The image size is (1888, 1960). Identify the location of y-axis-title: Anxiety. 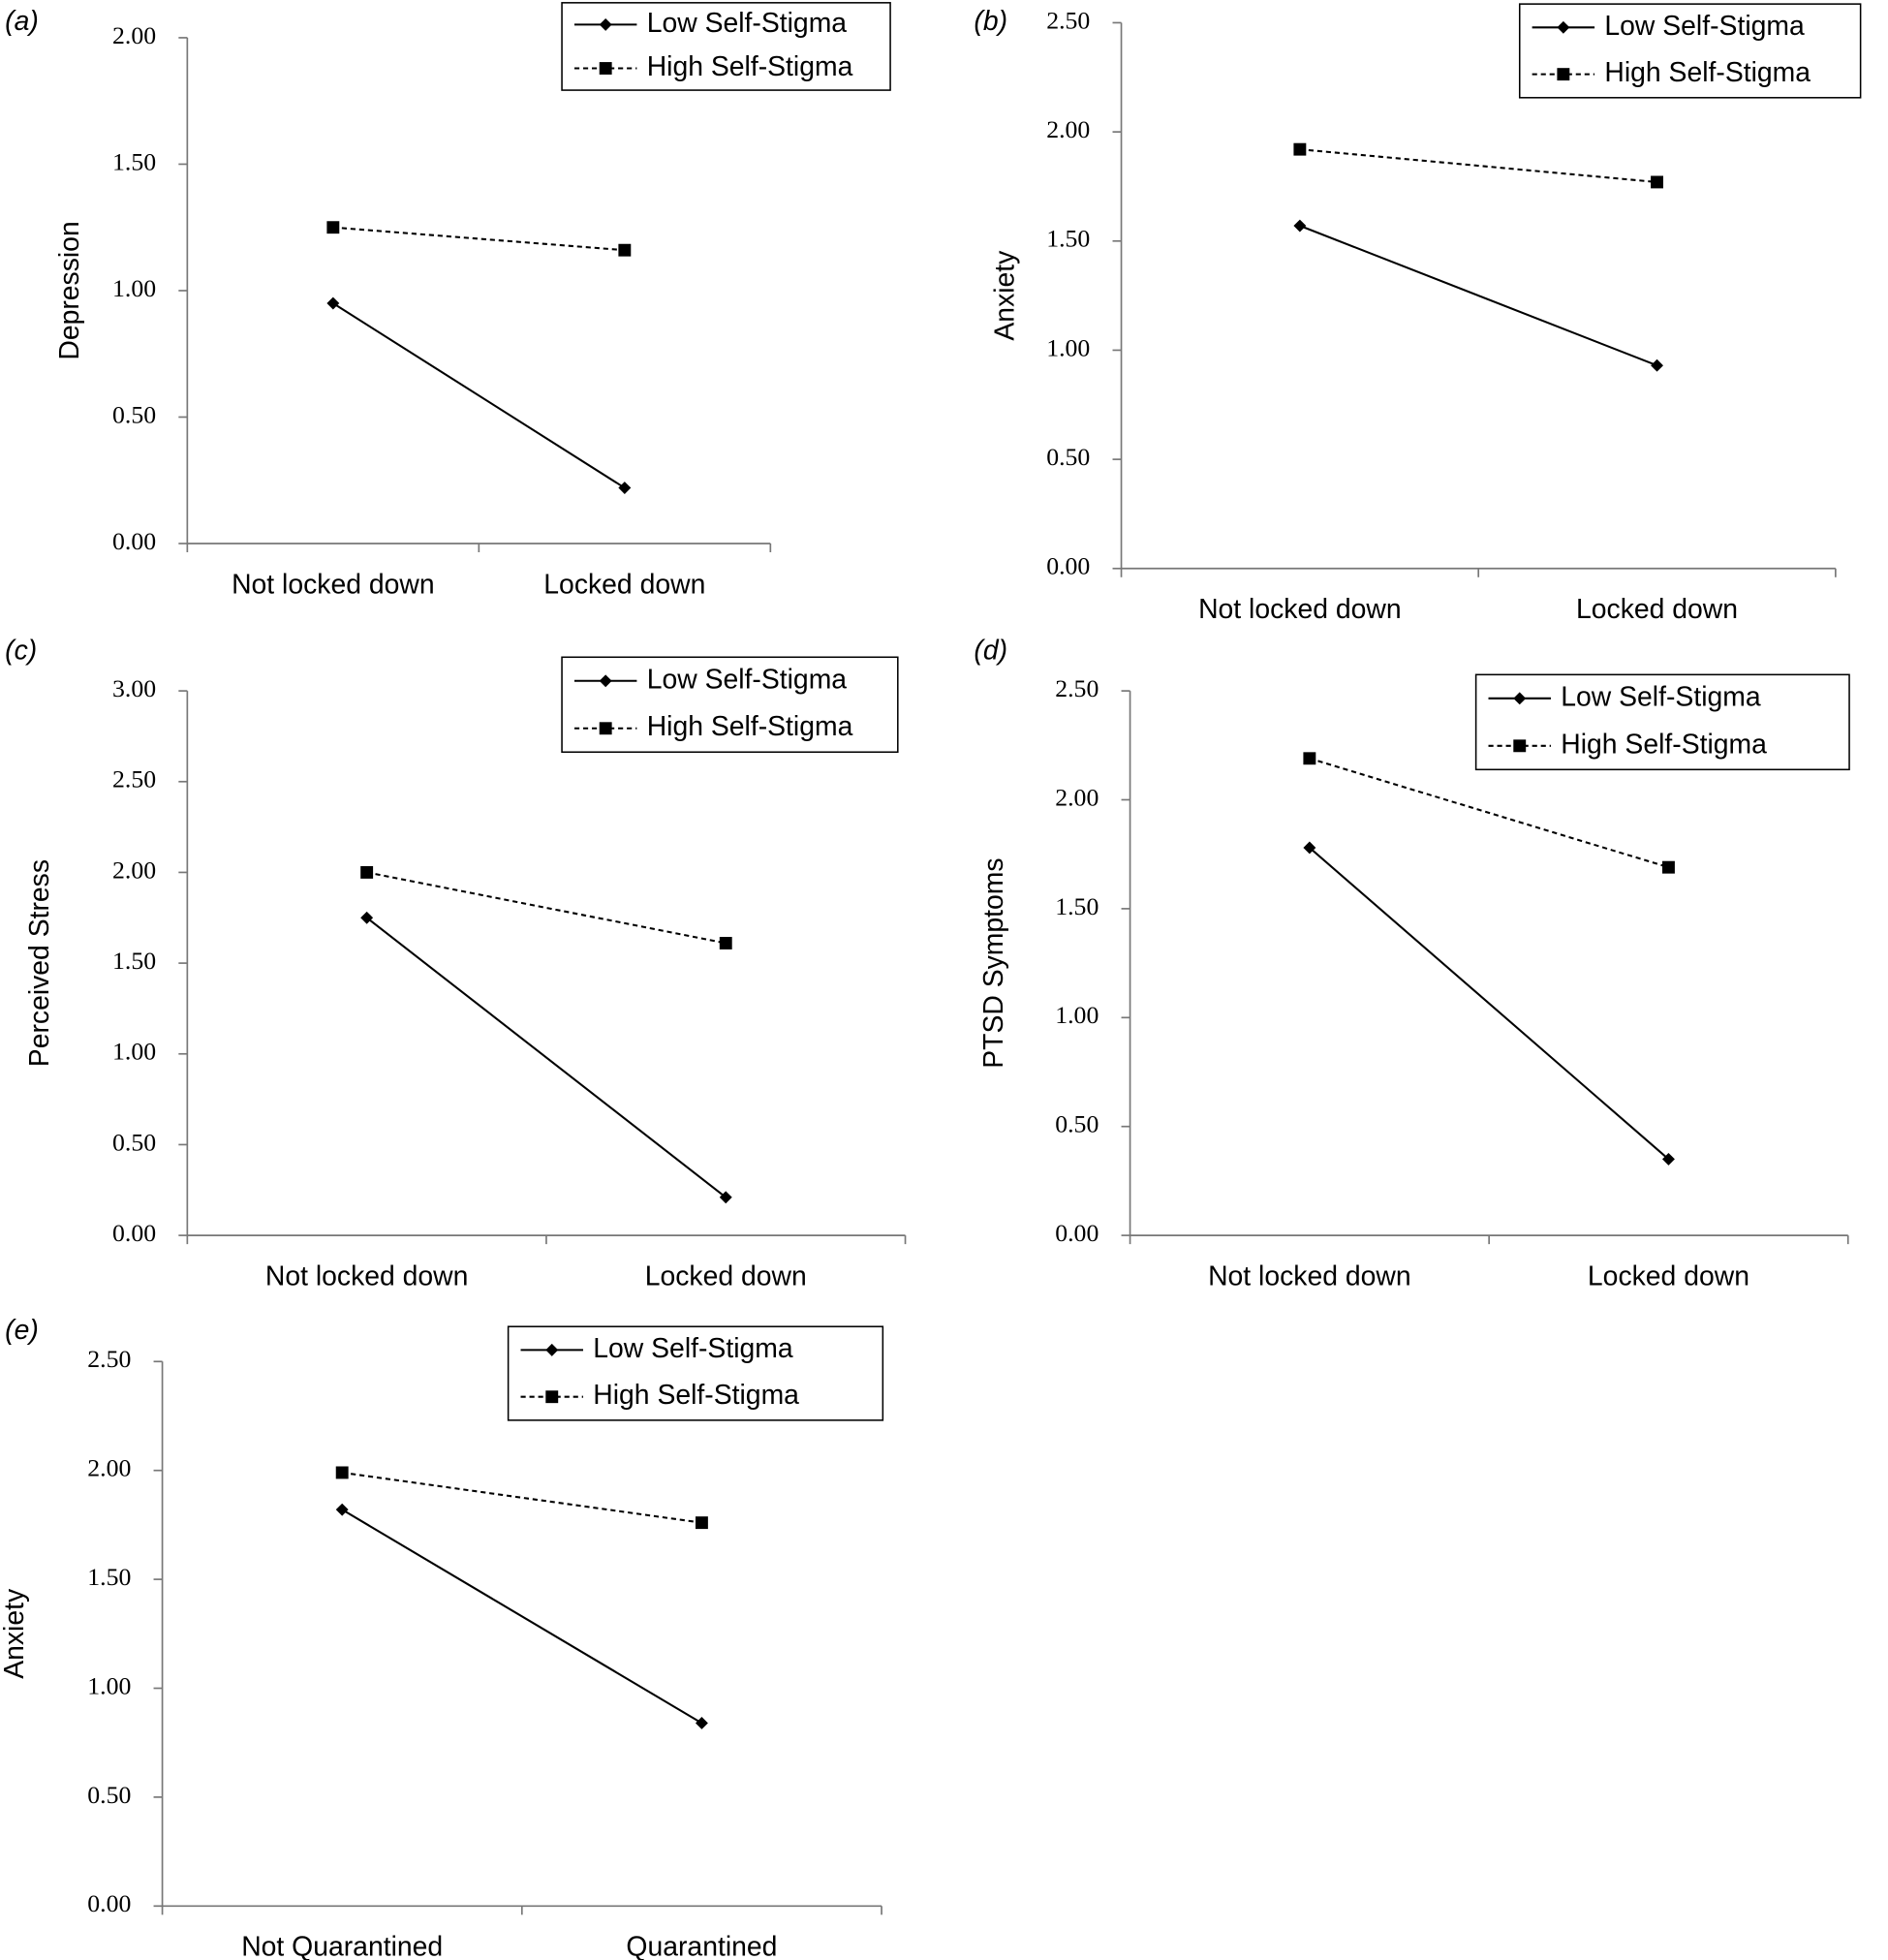
(1004, 295).